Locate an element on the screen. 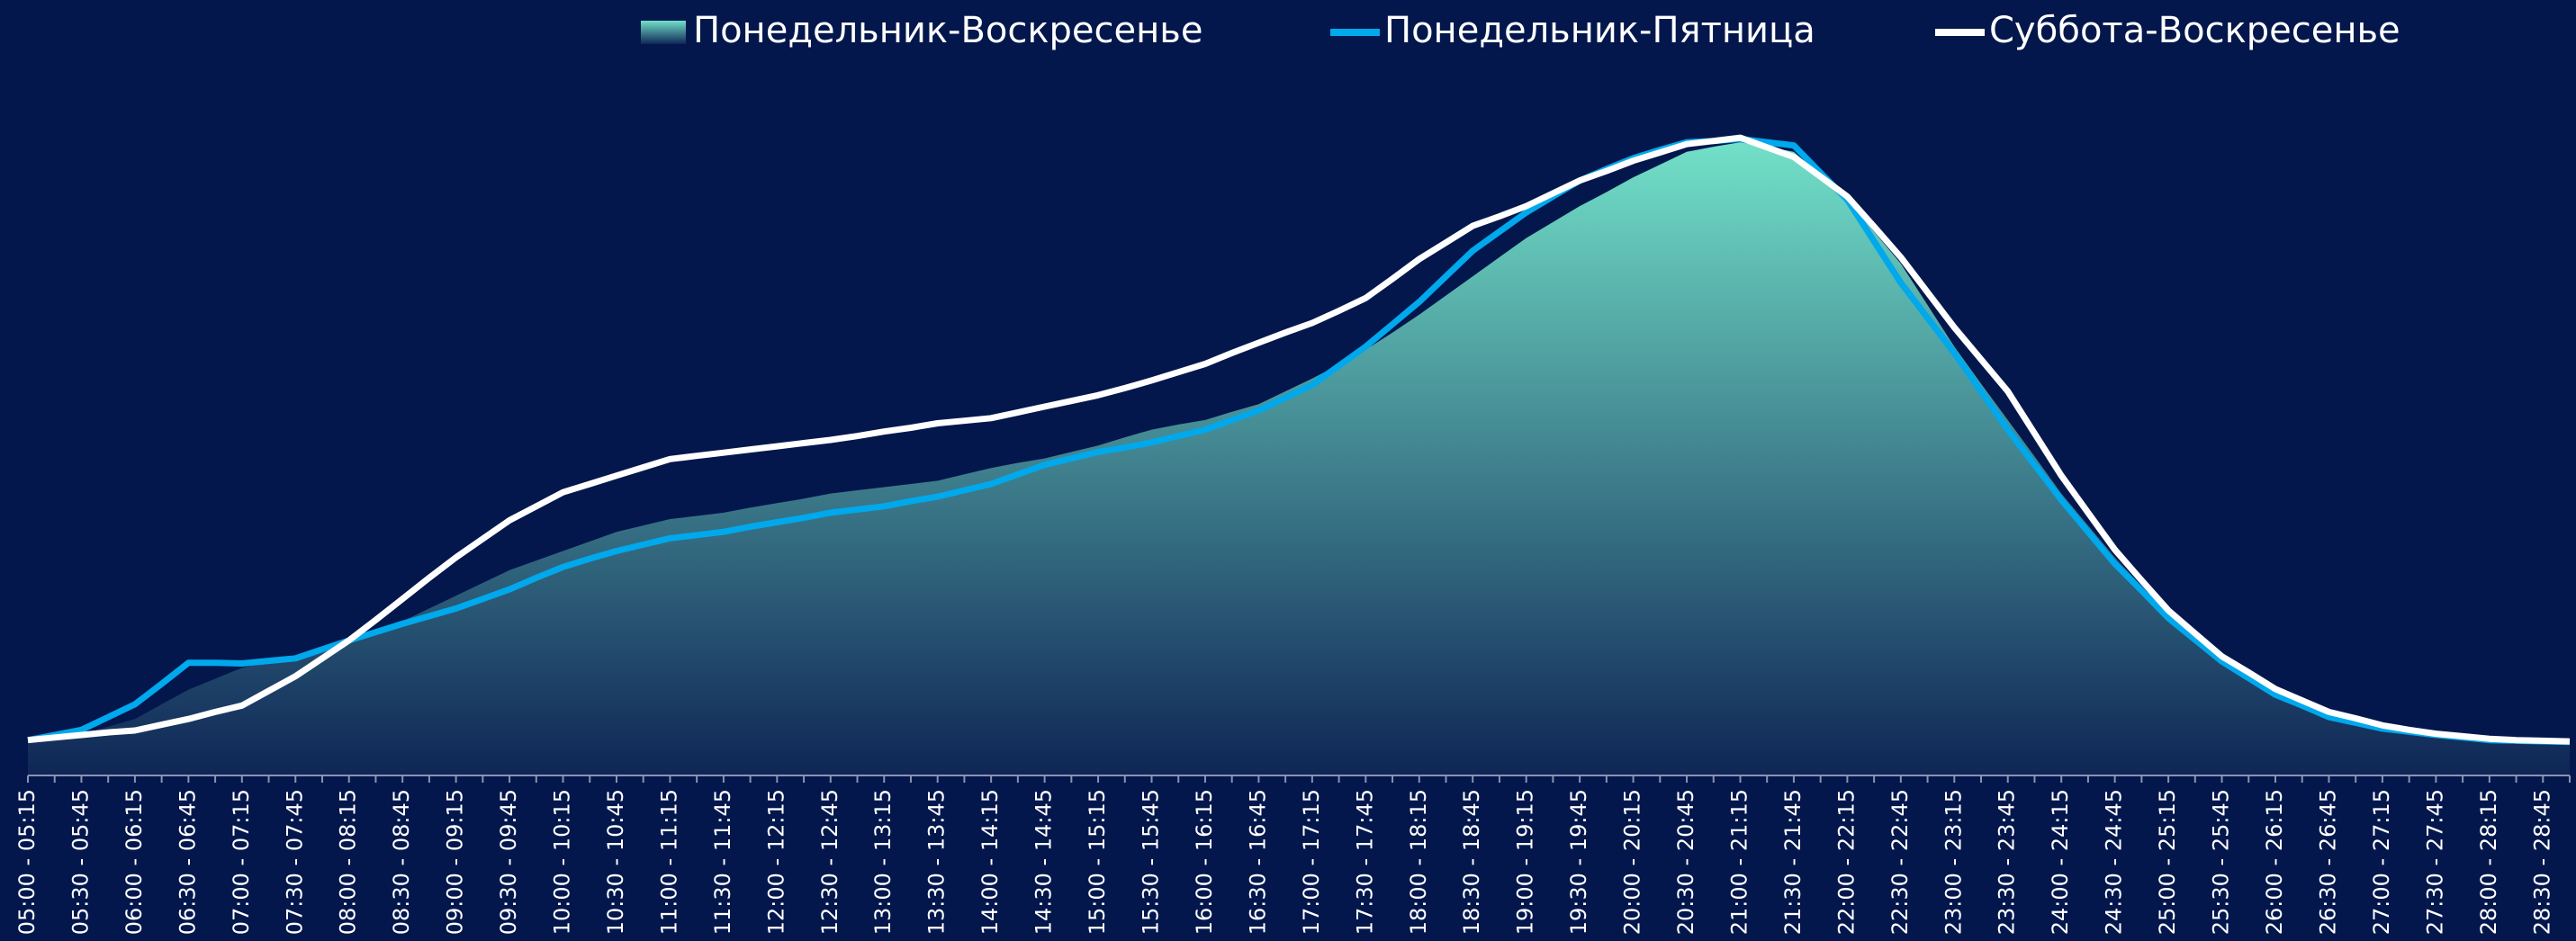 The width and height of the screenshot is (2576, 941). x-tick-label: 21:00 - 21:15 is located at coordinates (1739, 862).